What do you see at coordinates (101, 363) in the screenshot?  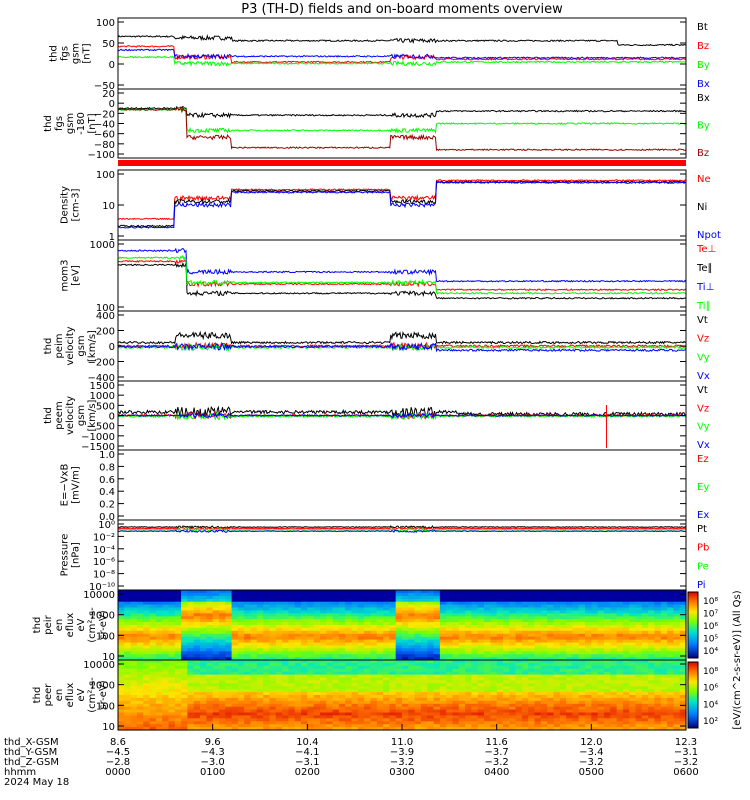 I see `y-tick-label: −200` at bounding box center [101, 363].